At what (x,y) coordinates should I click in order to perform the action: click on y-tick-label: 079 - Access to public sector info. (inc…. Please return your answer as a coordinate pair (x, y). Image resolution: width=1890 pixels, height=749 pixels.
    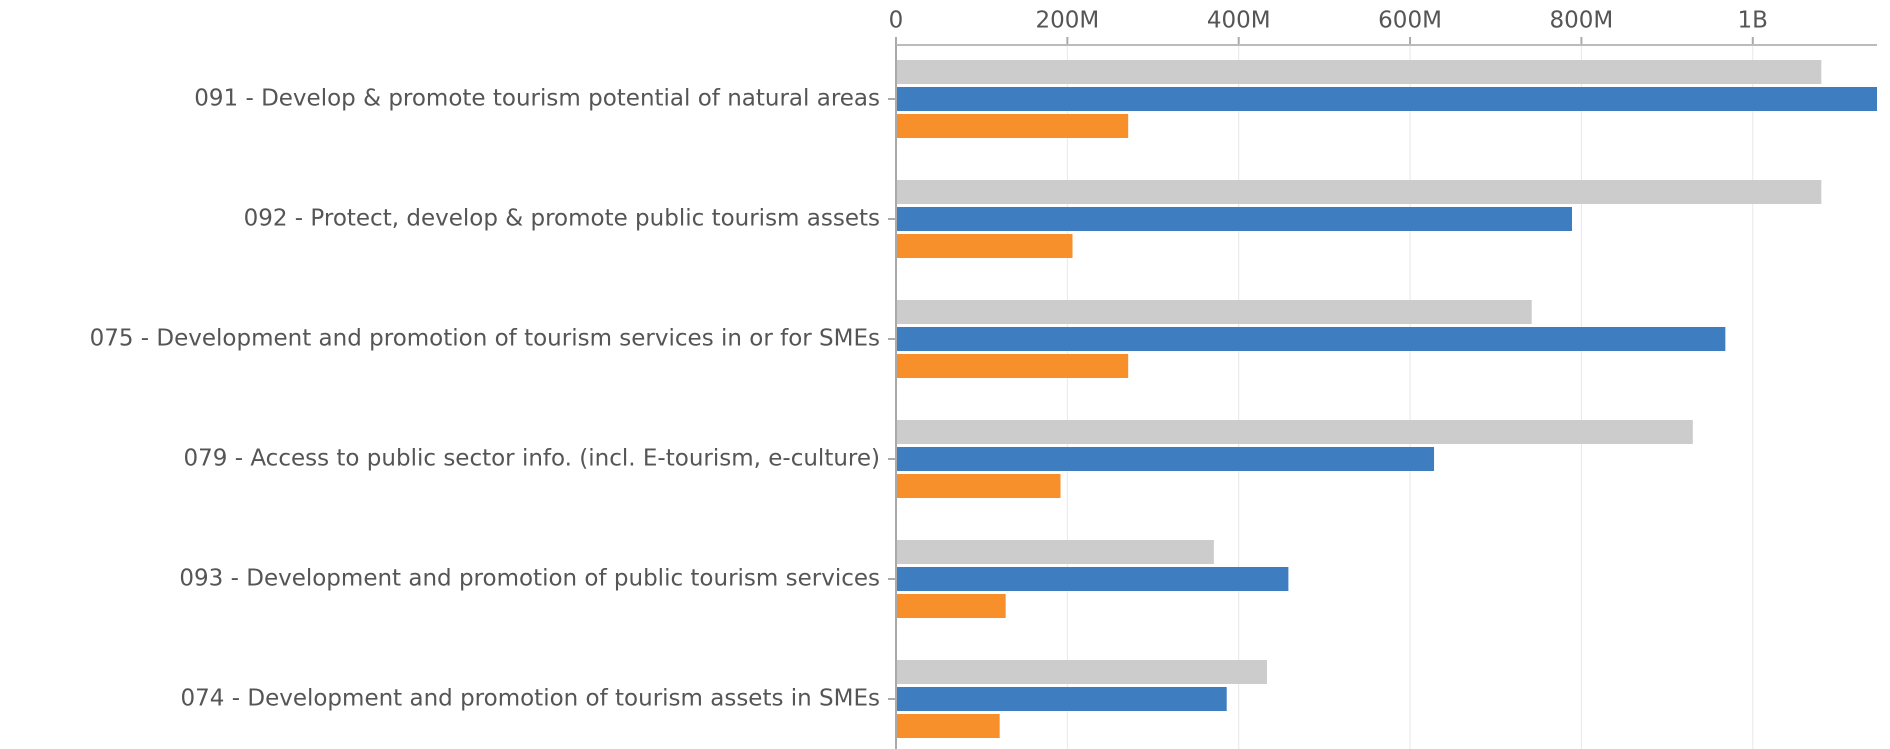
    Looking at the image, I should click on (532, 459).